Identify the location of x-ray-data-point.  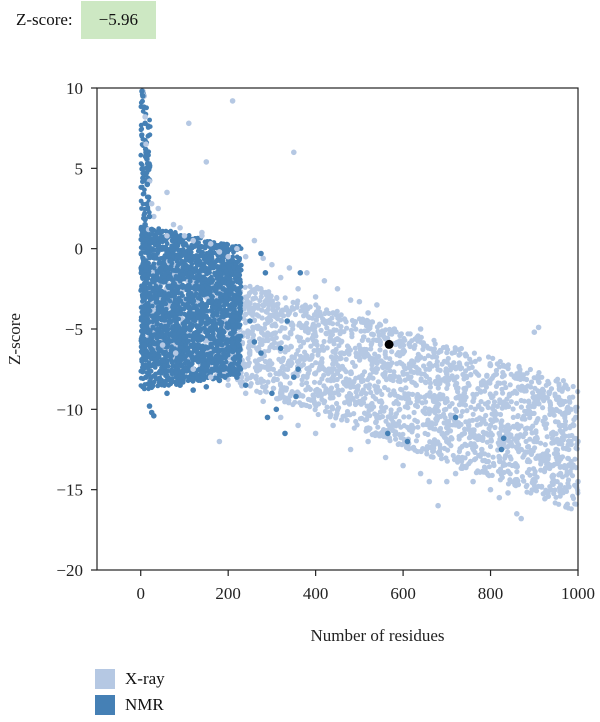
(189, 123).